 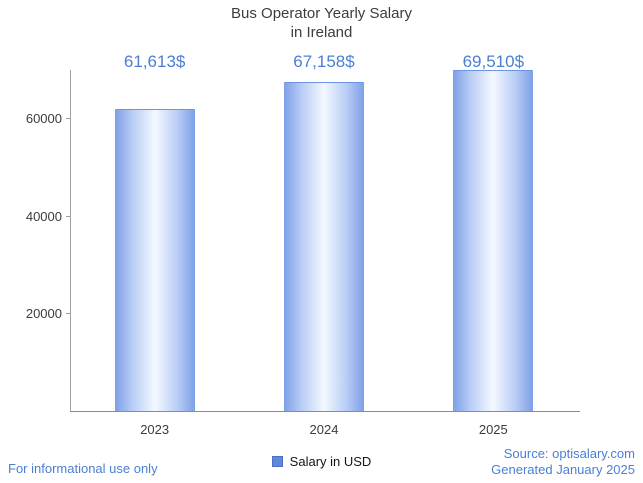 What do you see at coordinates (569, 453) in the screenshot?
I see `source-text: Source: optisalary.com` at bounding box center [569, 453].